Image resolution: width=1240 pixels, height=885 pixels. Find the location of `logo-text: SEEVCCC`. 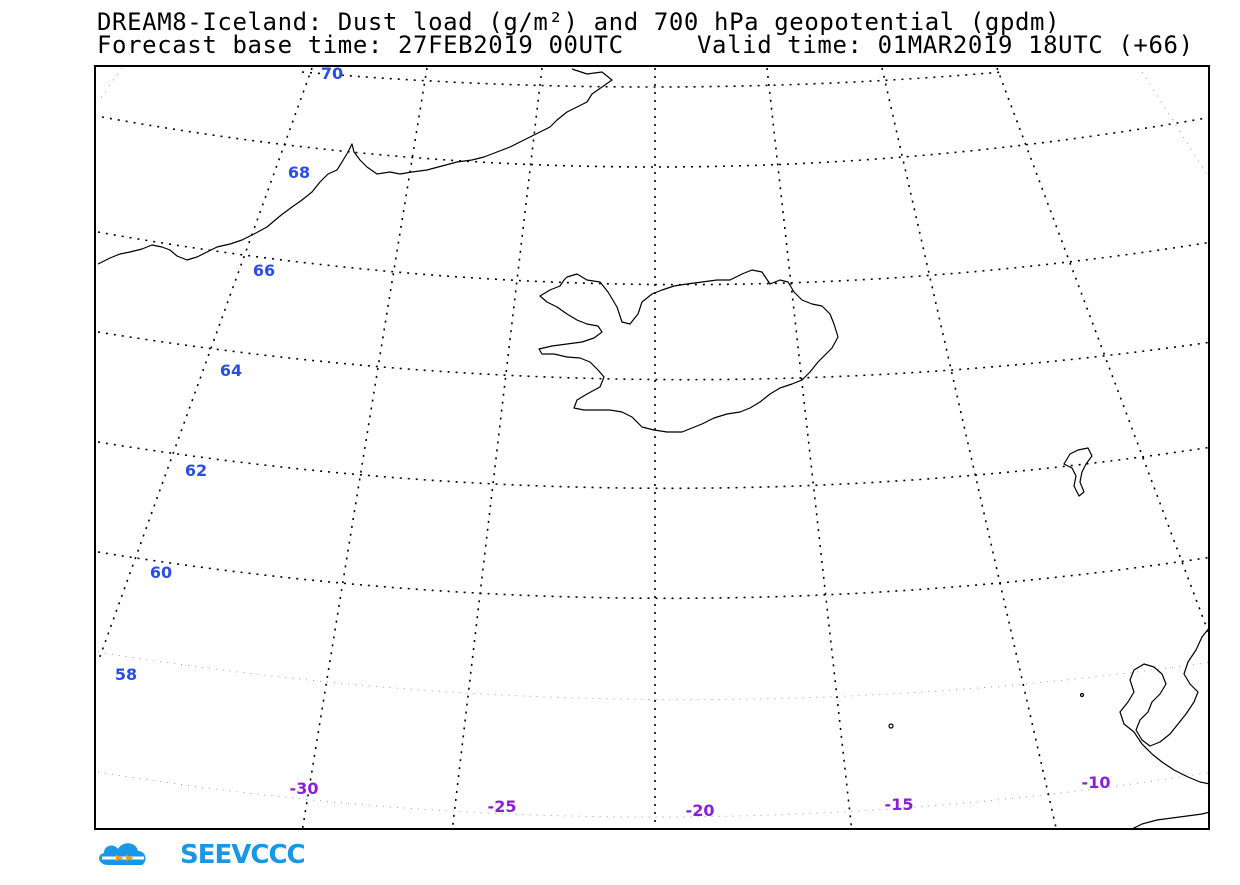

logo-text: SEEVCCC is located at coordinates (243, 855).